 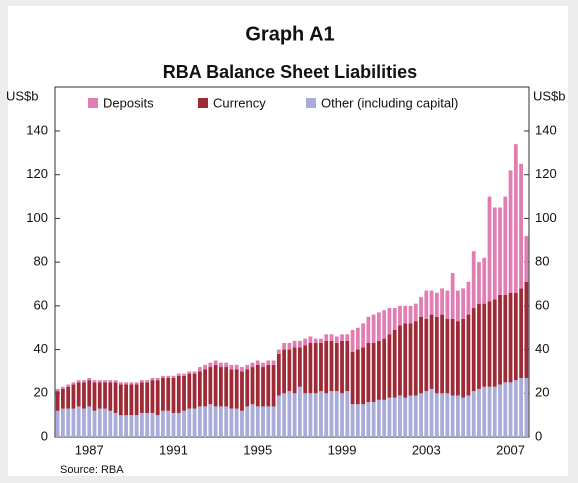 What do you see at coordinates (542, 392) in the screenshot?
I see `y2-tick-label: 20` at bounding box center [542, 392].